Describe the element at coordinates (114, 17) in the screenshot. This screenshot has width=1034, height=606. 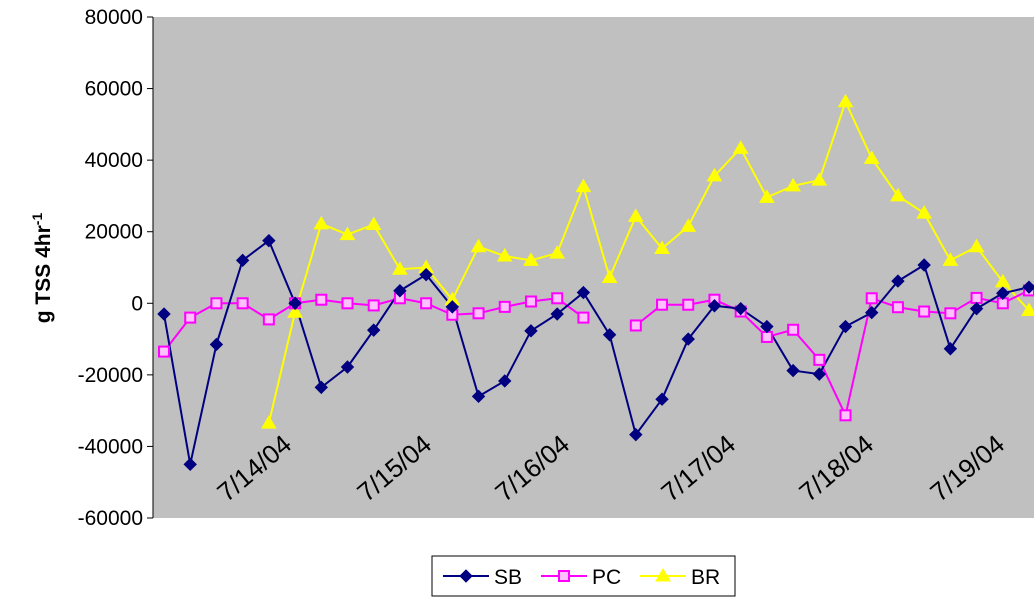
I see `y-tick-label: 80000` at that location.